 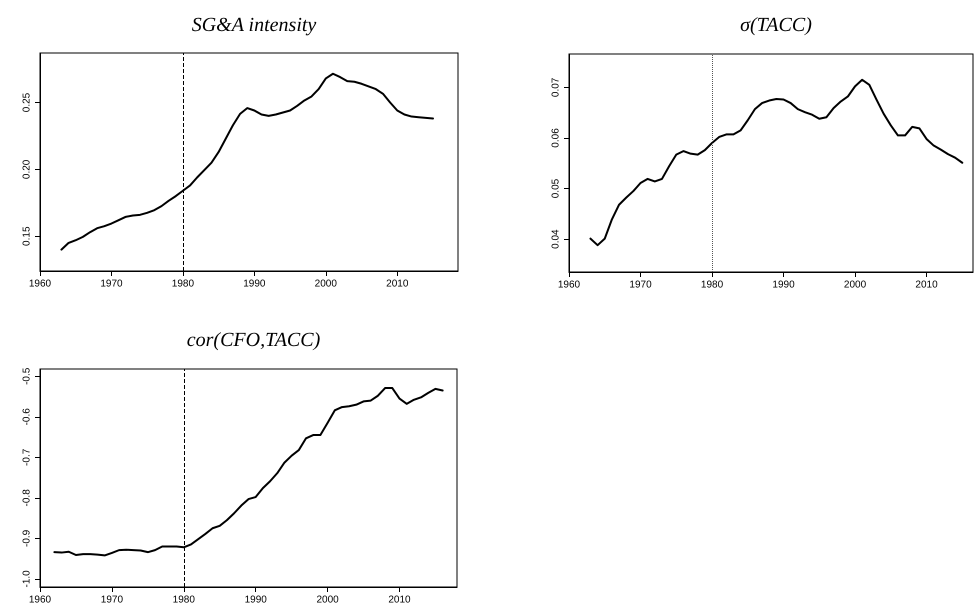 What do you see at coordinates (556, 188) in the screenshot?
I see `y-tick-label: 0.05` at bounding box center [556, 188].